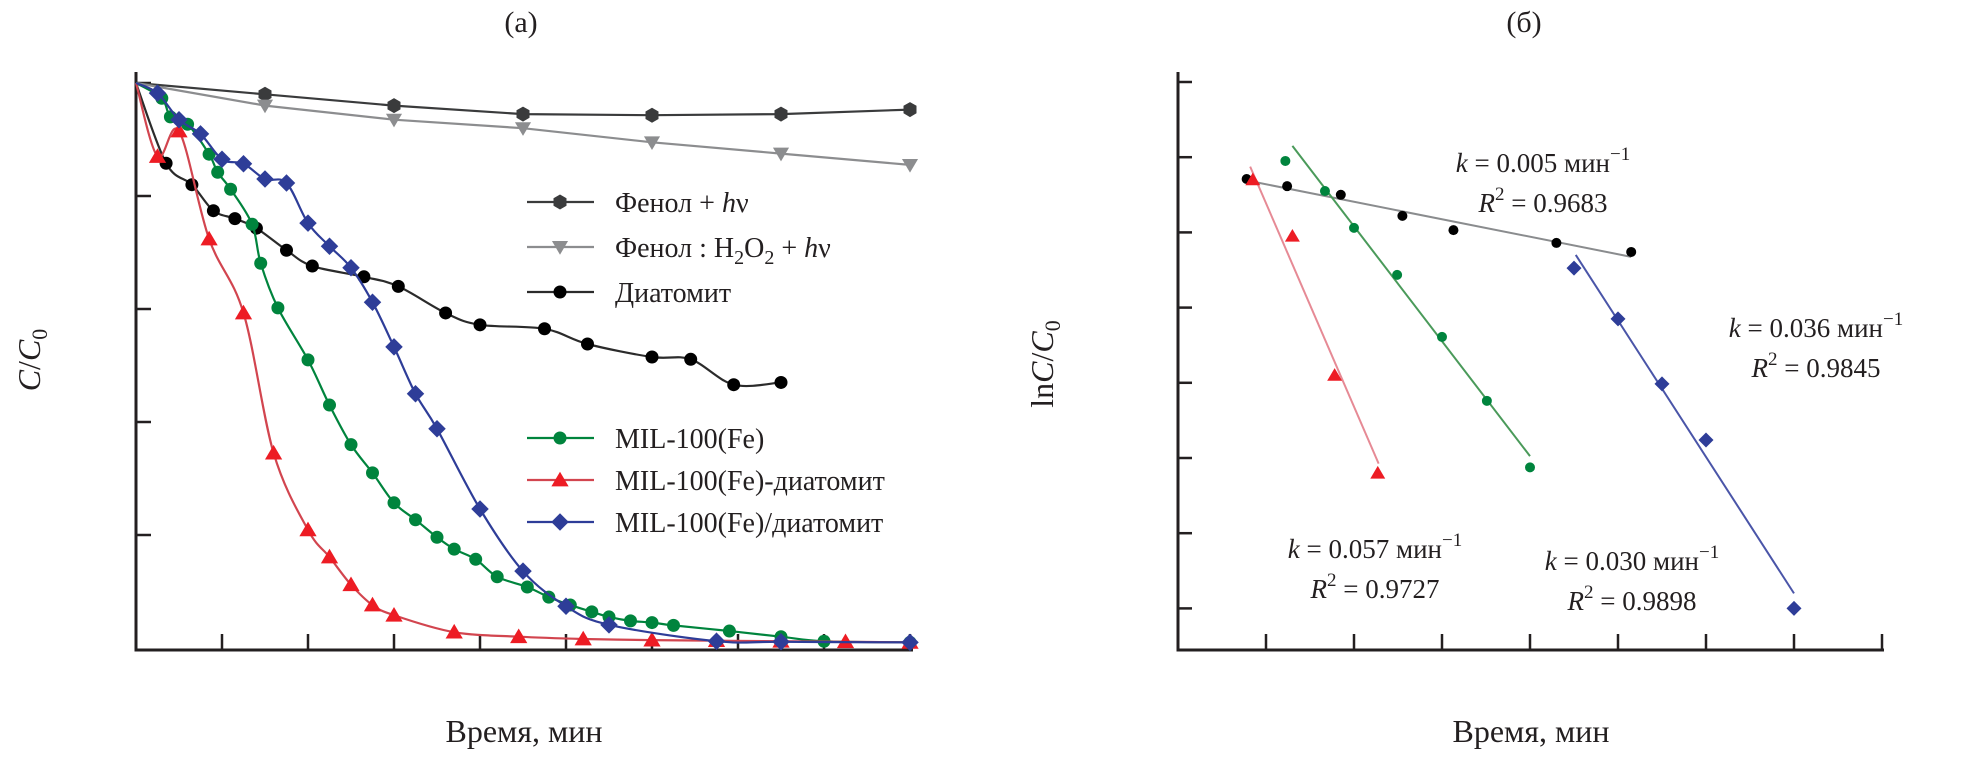 Image resolution: width=1966 pixels, height=759 pixels. I want to click on legend-label: MIL-100(Fe), so click(689, 439).